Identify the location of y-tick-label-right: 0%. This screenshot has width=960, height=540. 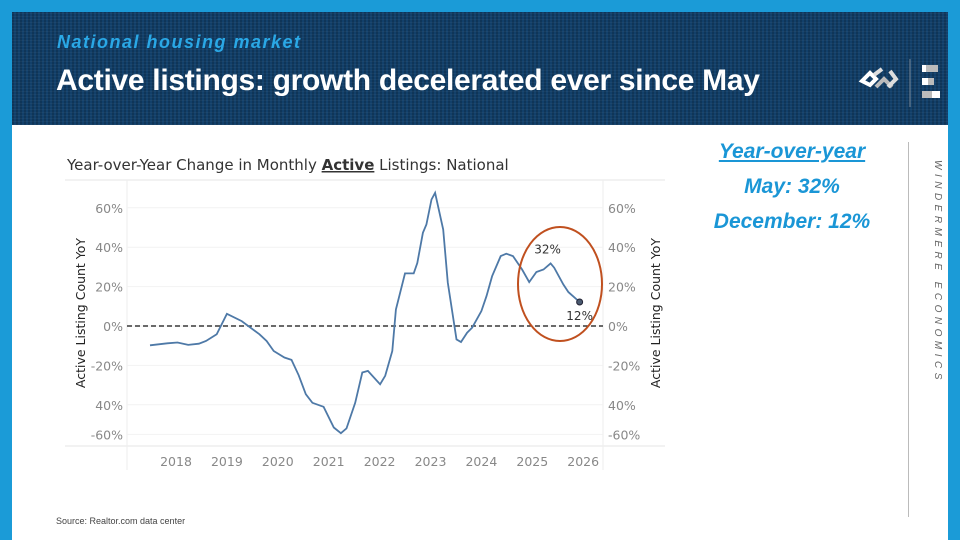
(618, 326).